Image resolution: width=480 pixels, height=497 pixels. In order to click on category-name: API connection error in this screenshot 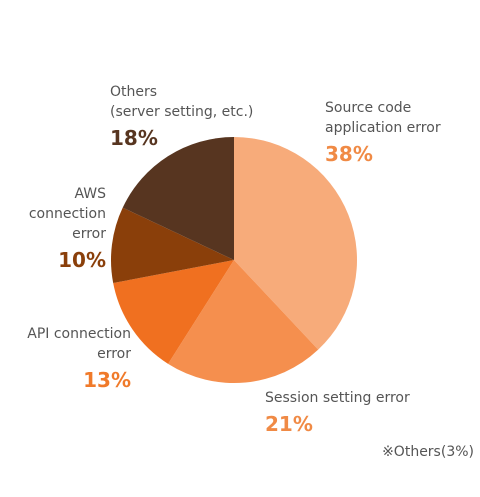, I will do `click(79, 344)`.